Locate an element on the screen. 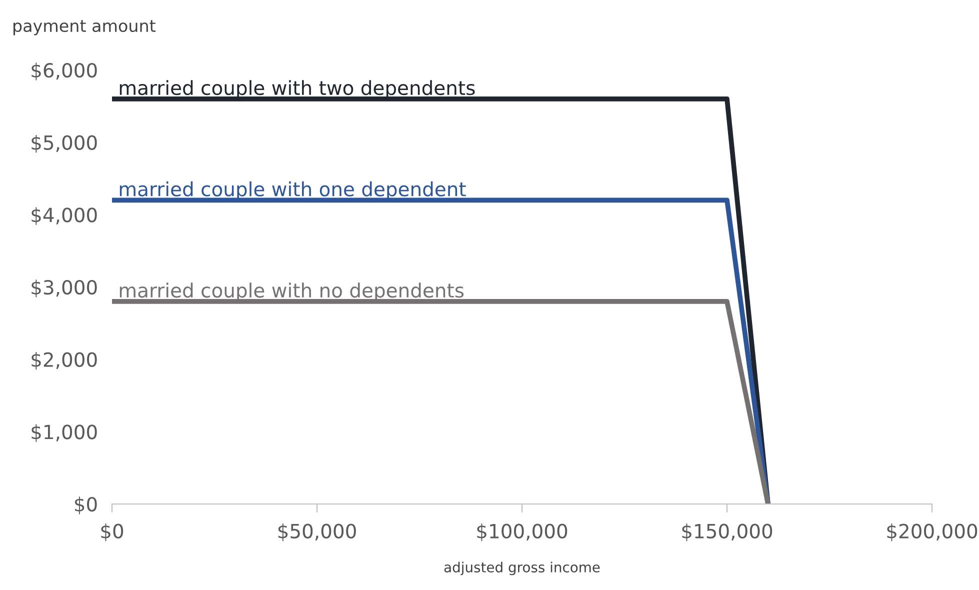 Image resolution: width=979 pixels, height=590 pixels. x-axis-title: adjusted gross income is located at coordinates (522, 569).